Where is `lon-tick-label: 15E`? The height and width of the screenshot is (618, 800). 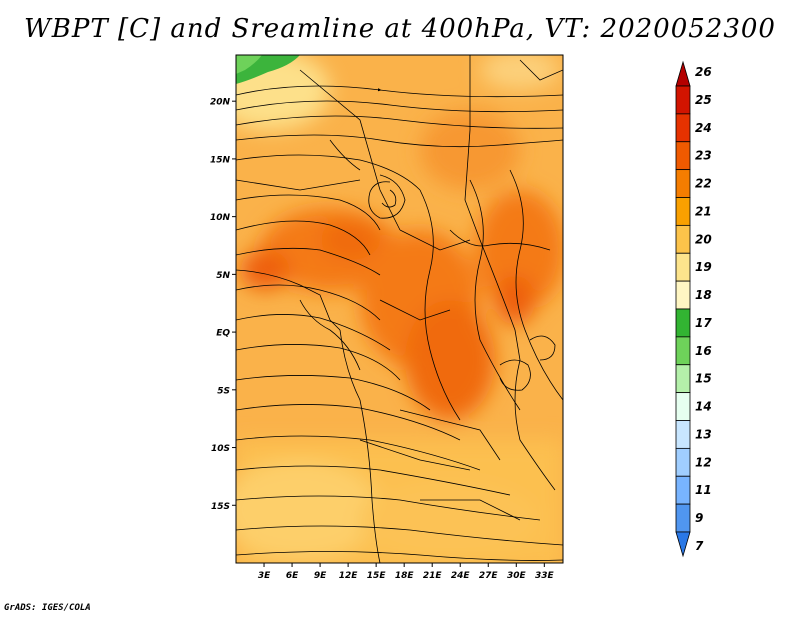
lon-tick-label: 15E is located at coordinates (377, 576).